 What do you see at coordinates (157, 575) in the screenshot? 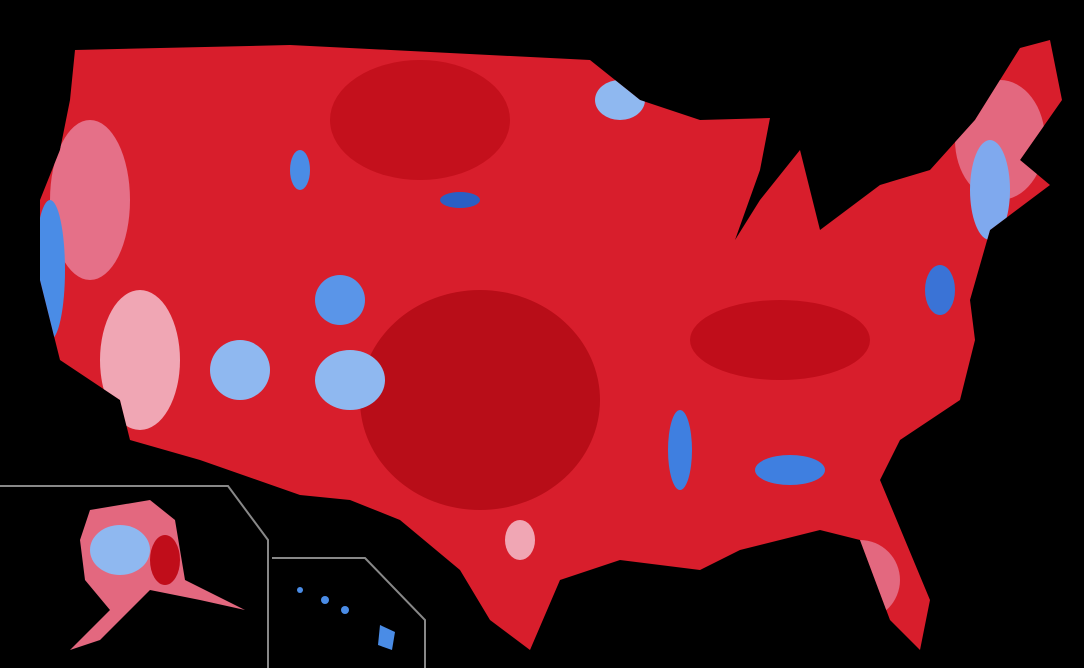
I see `alaska` at bounding box center [157, 575].